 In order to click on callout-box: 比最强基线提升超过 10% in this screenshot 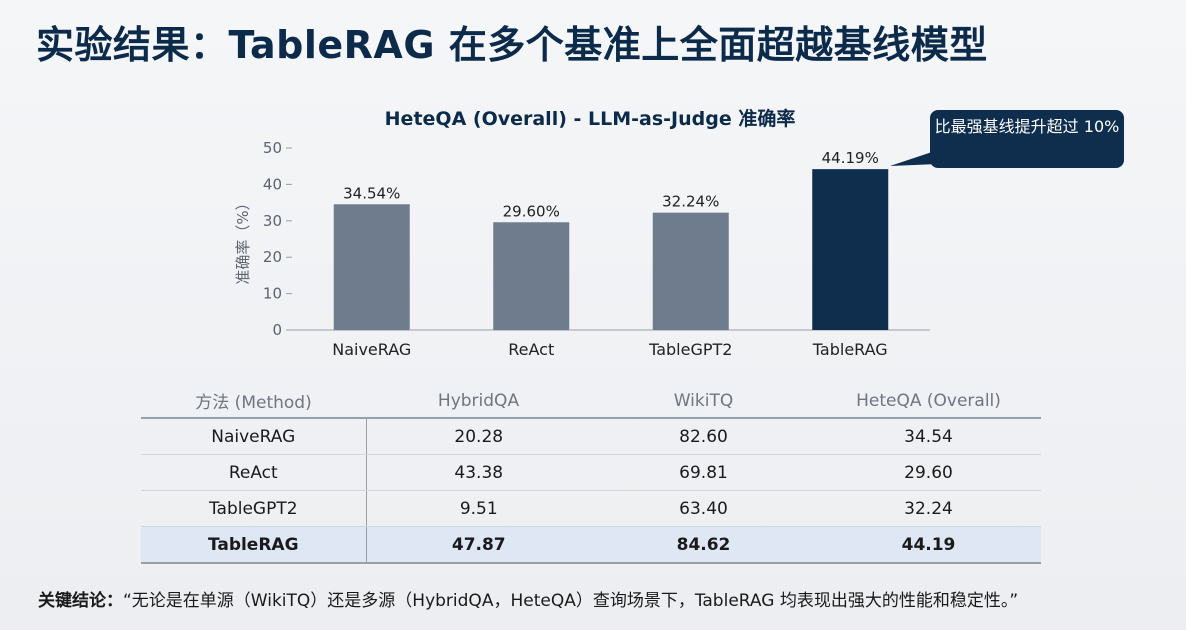, I will do `click(1027, 139)`.